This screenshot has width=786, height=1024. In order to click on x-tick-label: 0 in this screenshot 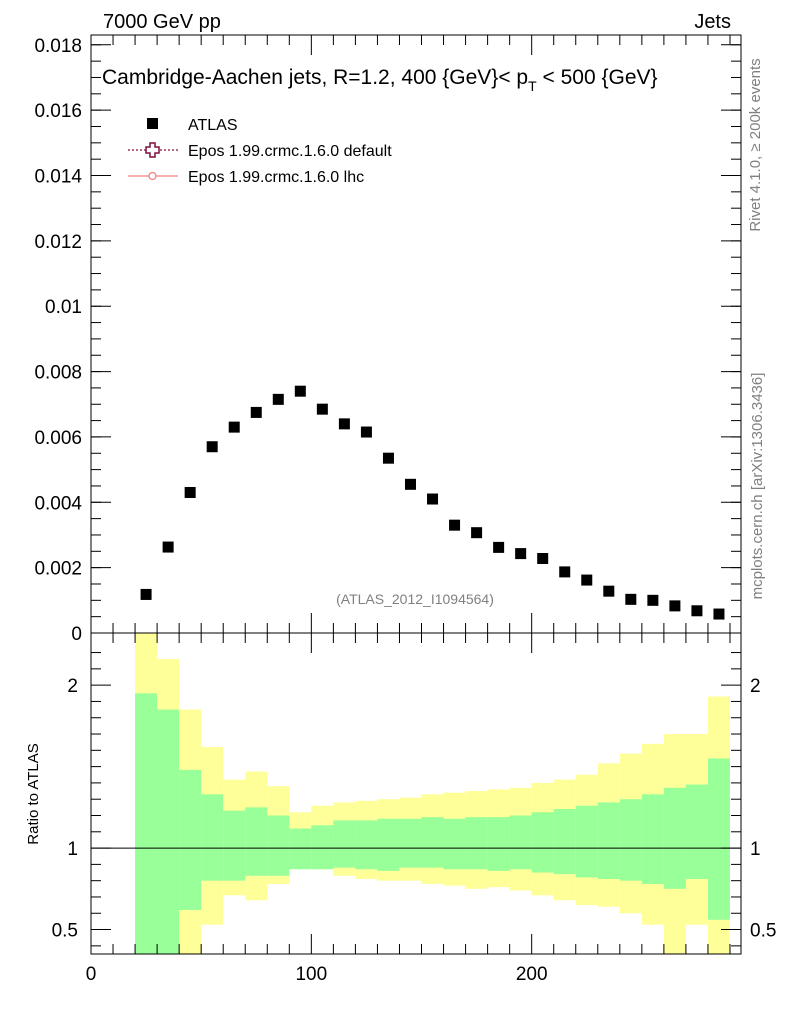, I will do `click(91, 974)`.